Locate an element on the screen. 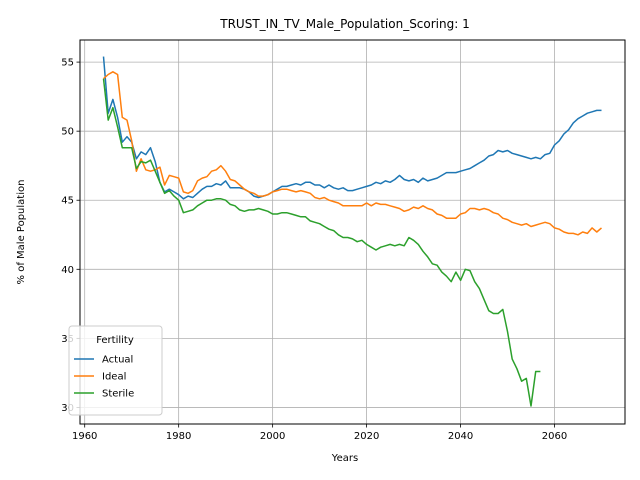  legend-title: Fertility is located at coordinates (115, 340).